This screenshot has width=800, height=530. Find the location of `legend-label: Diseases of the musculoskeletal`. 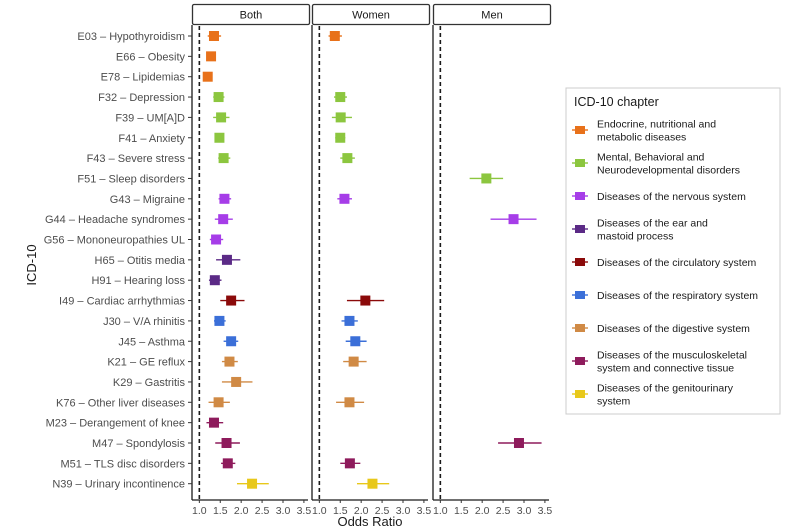

legend-label: Diseases of the musculoskeletal is located at coordinates (672, 356).